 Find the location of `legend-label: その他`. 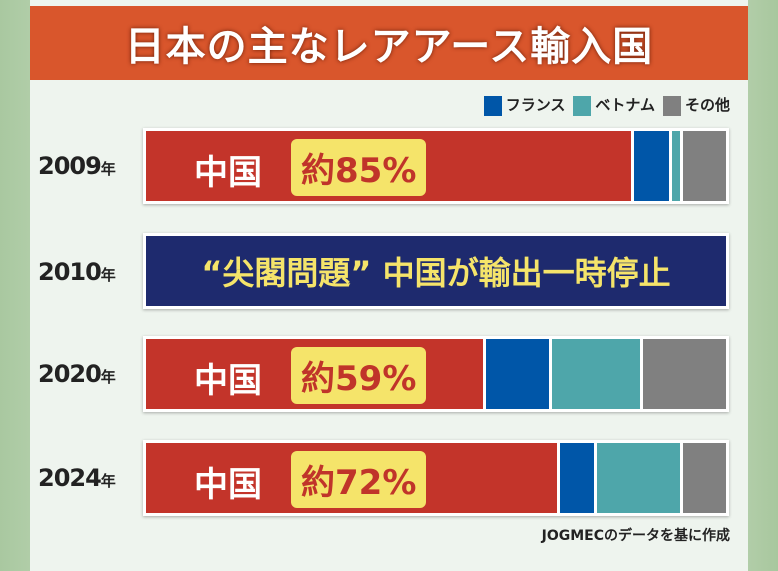

legend-label: その他 is located at coordinates (707, 105).